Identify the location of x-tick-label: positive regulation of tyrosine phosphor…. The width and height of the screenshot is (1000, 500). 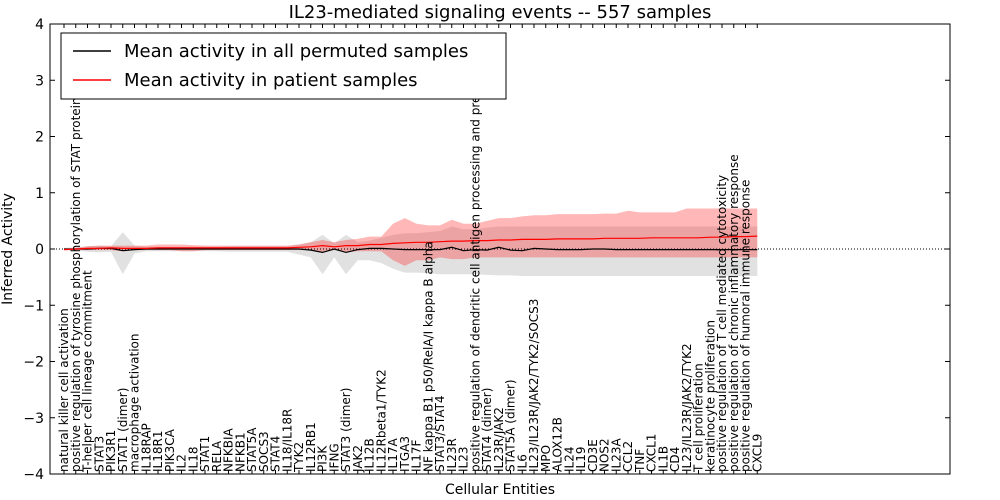
(76, 284).